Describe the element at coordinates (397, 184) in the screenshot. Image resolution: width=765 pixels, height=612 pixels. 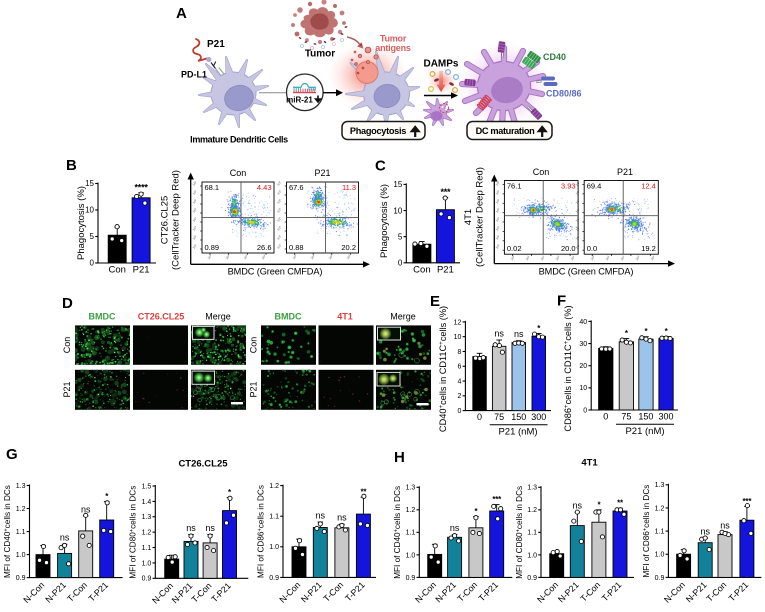
I see `svg-text: 15` at that location.